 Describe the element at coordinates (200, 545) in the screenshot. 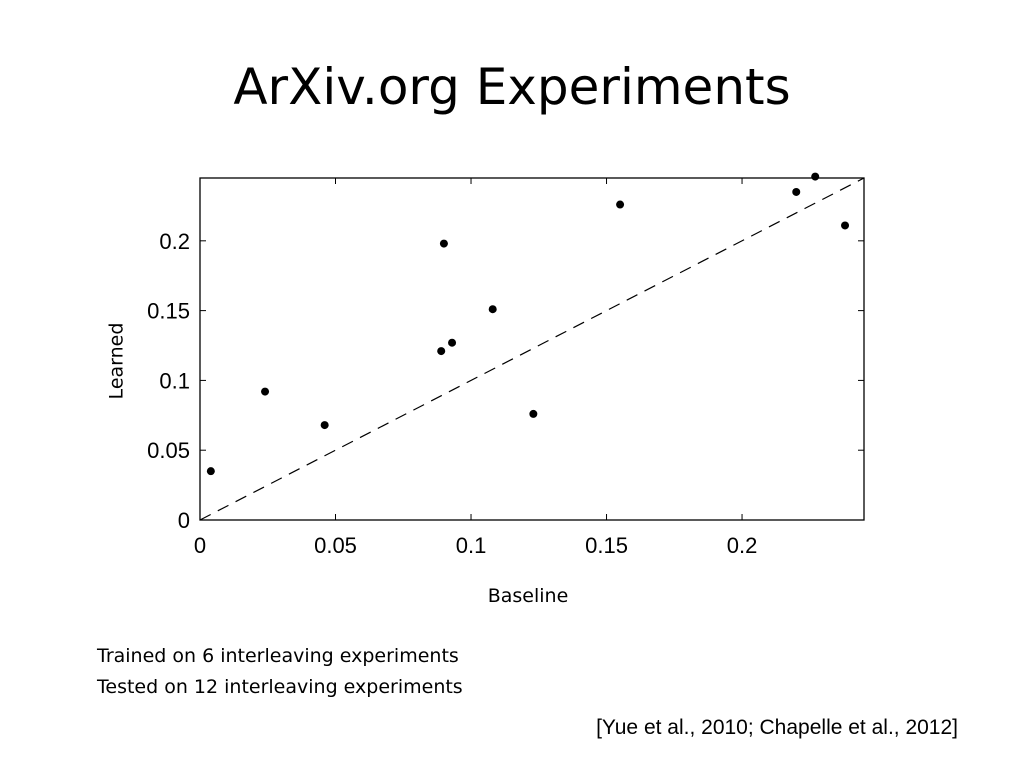

I see `x-tick-label: 0` at that location.